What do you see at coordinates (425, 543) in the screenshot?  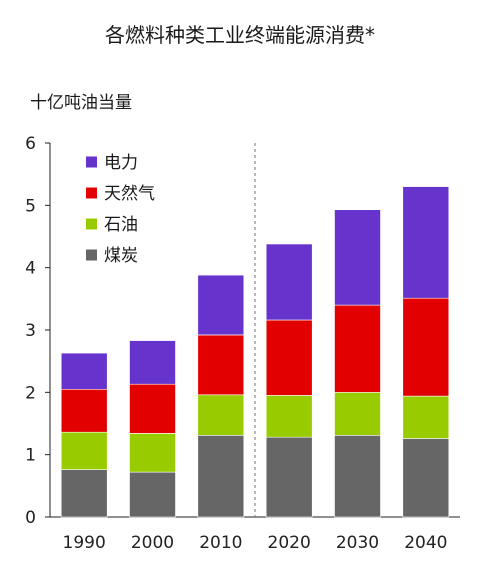 I see `x-tick-label: 2040` at bounding box center [425, 543].